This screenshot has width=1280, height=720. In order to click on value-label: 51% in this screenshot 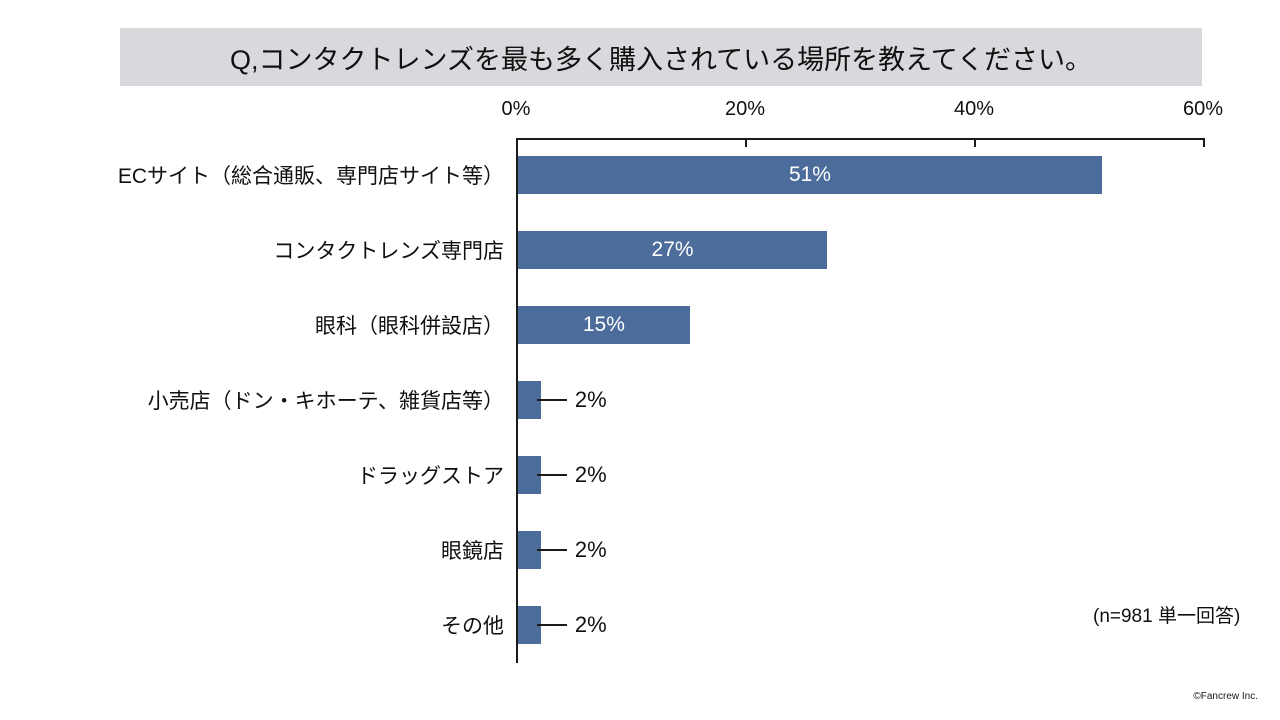, I will do `click(809, 174)`.